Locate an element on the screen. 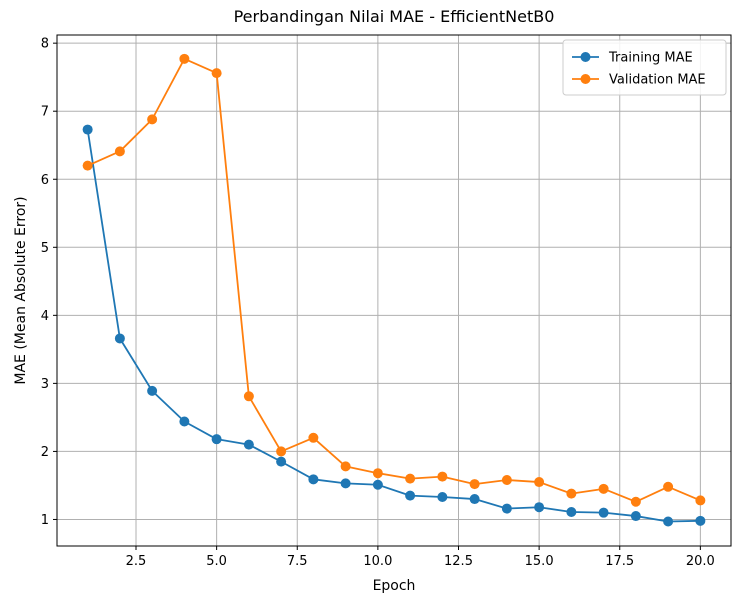  y-axis-label: MAE (Mean Absolute Error) is located at coordinates (21, 290).